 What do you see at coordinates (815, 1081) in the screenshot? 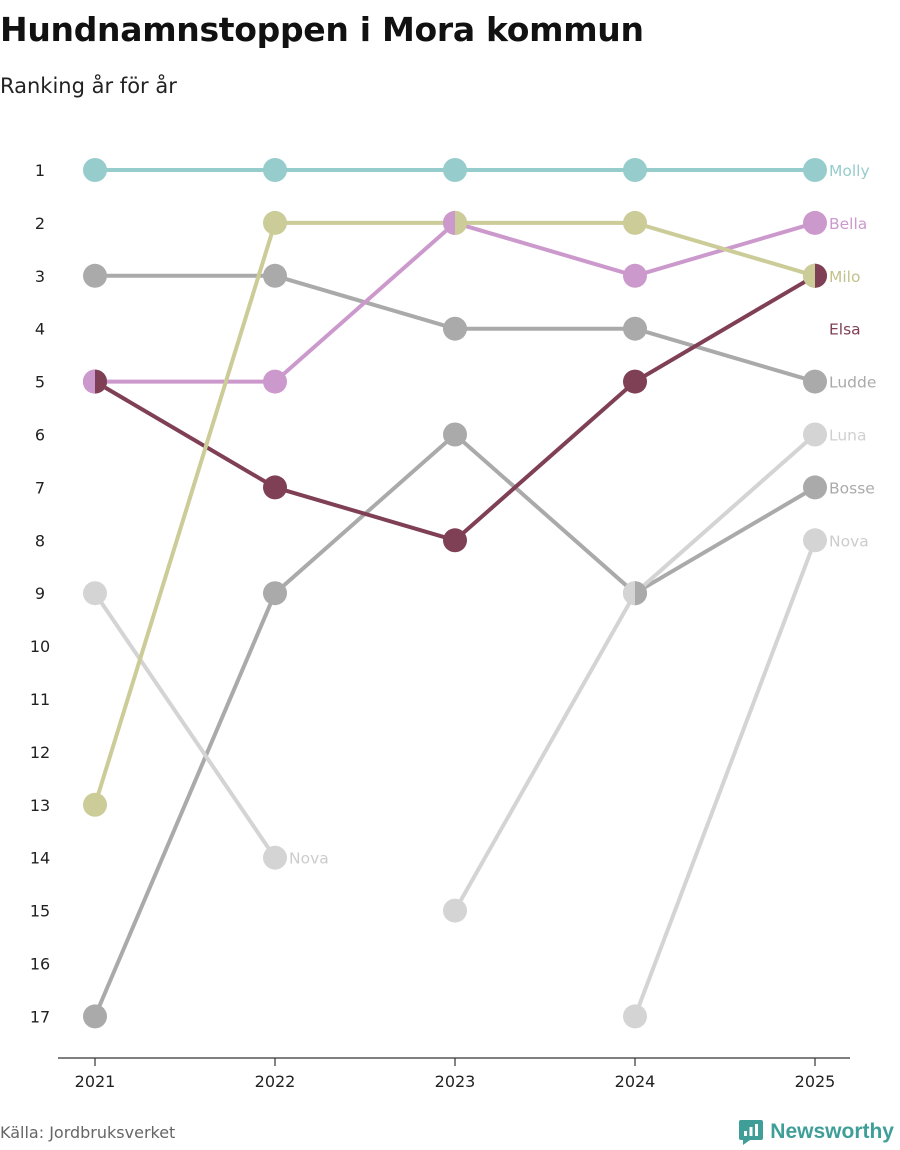
I see `x-tick-label: 2025` at bounding box center [815, 1081].